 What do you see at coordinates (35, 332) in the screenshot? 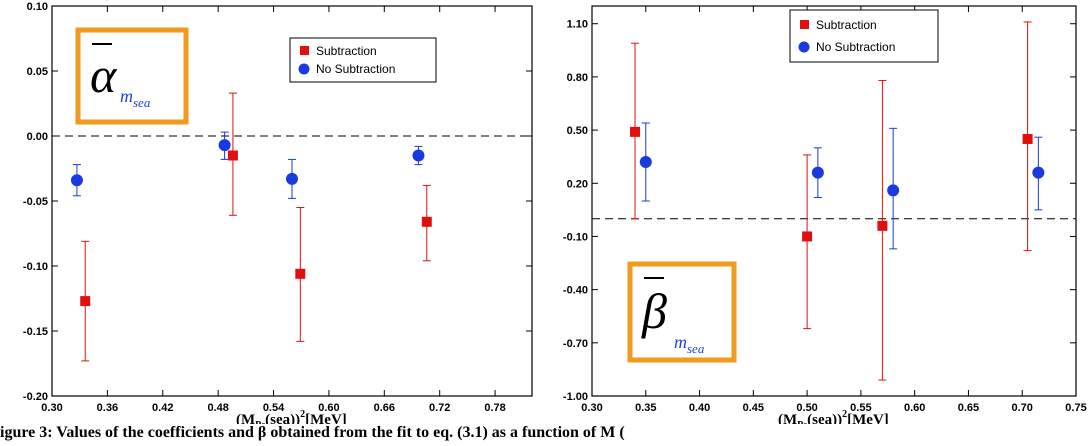
I see `y-tick-label: -0.15` at bounding box center [35, 332].